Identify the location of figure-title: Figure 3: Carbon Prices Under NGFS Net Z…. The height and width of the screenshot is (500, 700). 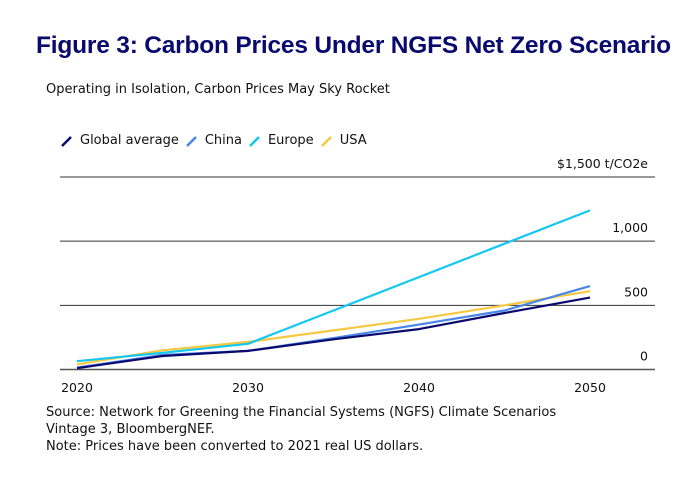
(353, 45).